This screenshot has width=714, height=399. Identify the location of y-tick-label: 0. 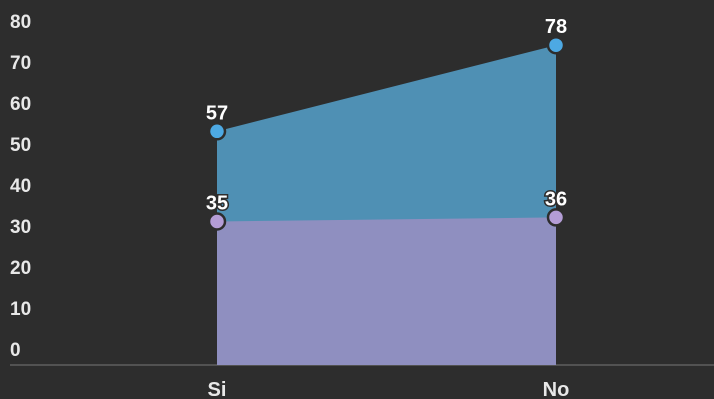
(15, 350).